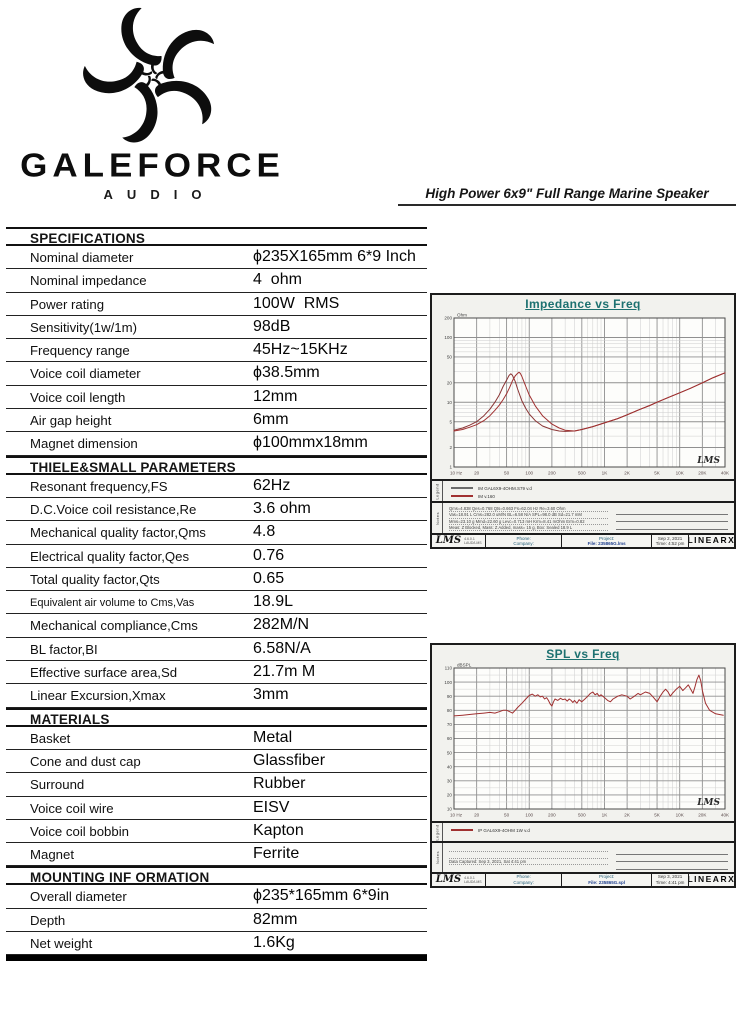  Describe the element at coordinates (216, 696) in the screenshot. I see `spec-row: Linear Excursion,Xmax 3mm` at that location.